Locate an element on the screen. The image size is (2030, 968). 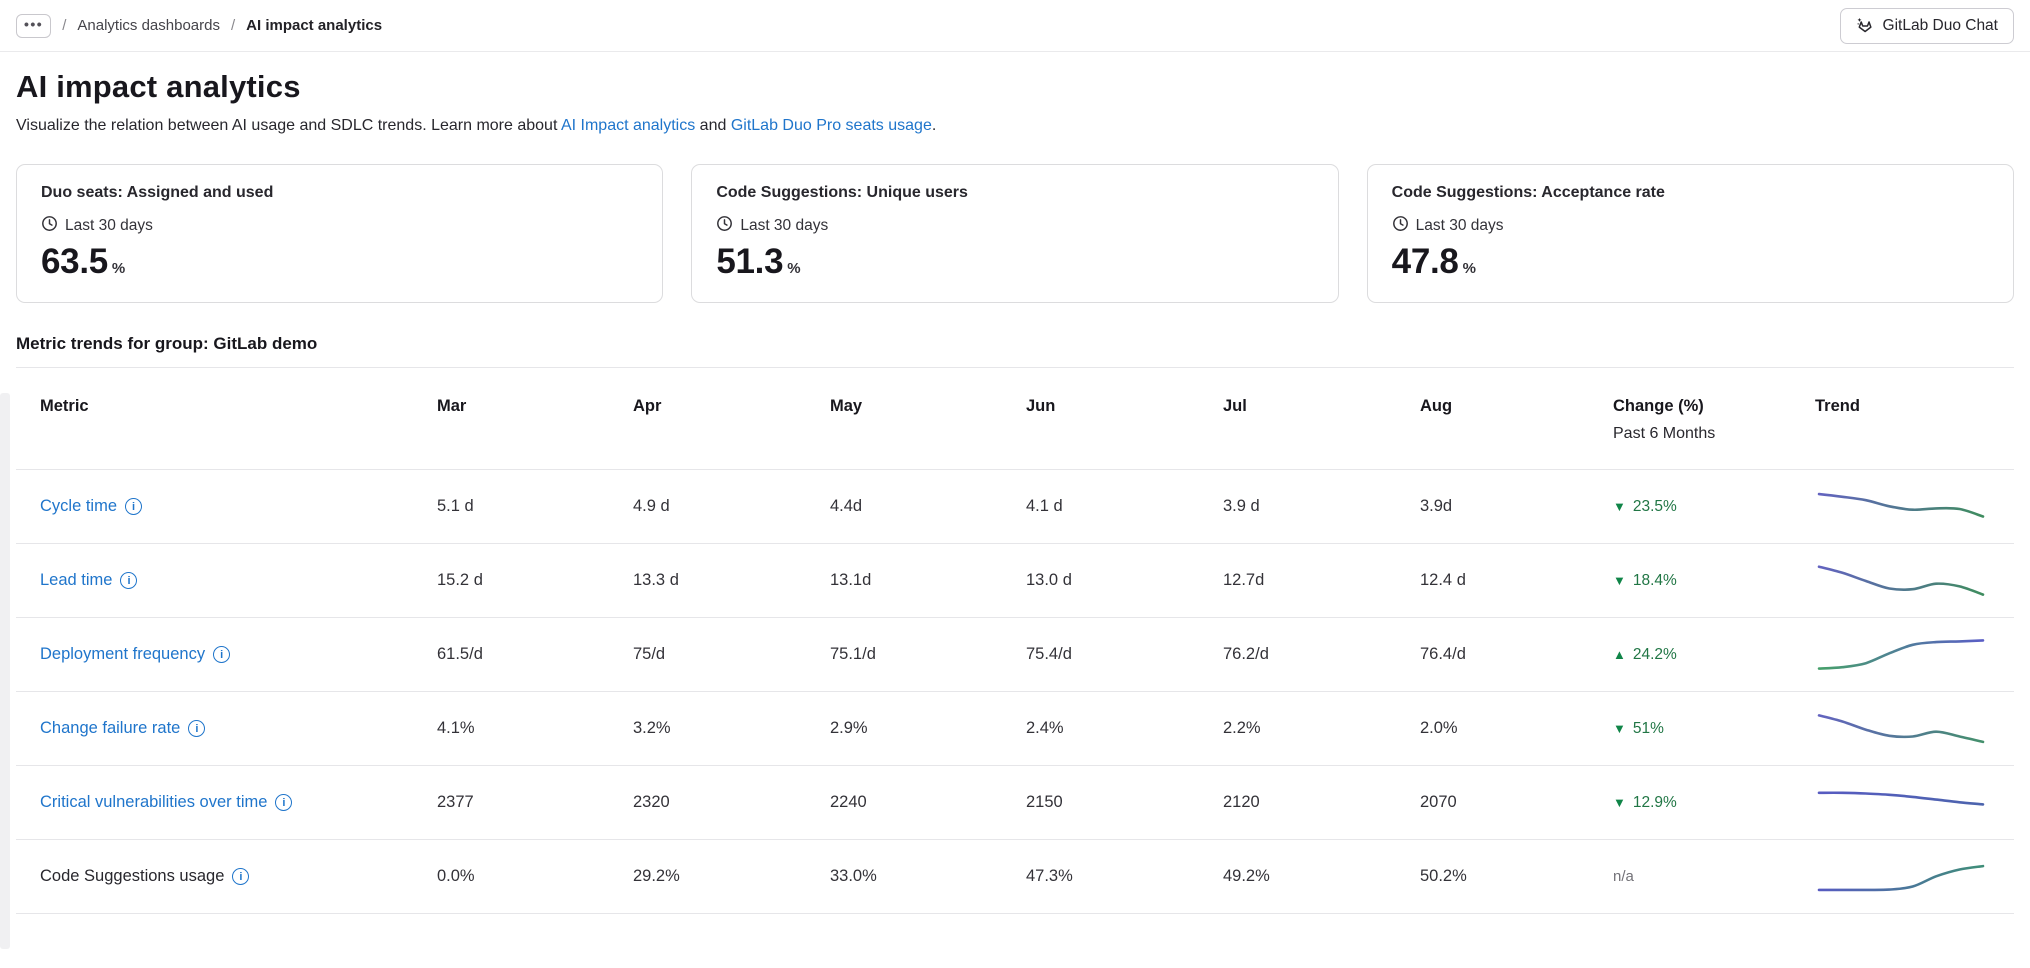
metric-value: 75/d is located at coordinates (649, 654).